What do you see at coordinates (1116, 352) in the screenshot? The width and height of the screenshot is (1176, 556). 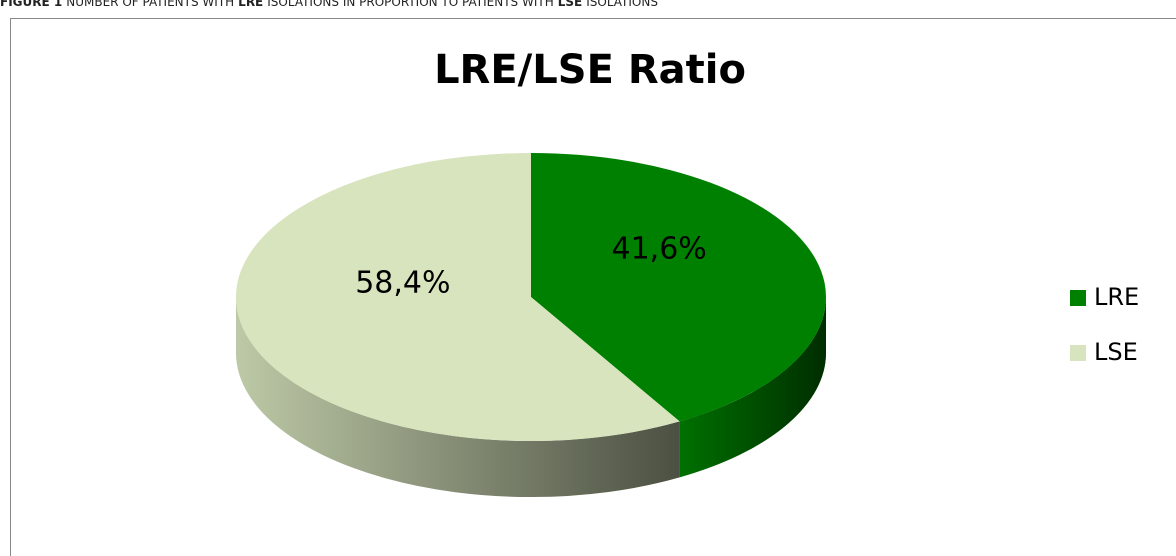 I see `legend-label: LSE` at bounding box center [1116, 352].